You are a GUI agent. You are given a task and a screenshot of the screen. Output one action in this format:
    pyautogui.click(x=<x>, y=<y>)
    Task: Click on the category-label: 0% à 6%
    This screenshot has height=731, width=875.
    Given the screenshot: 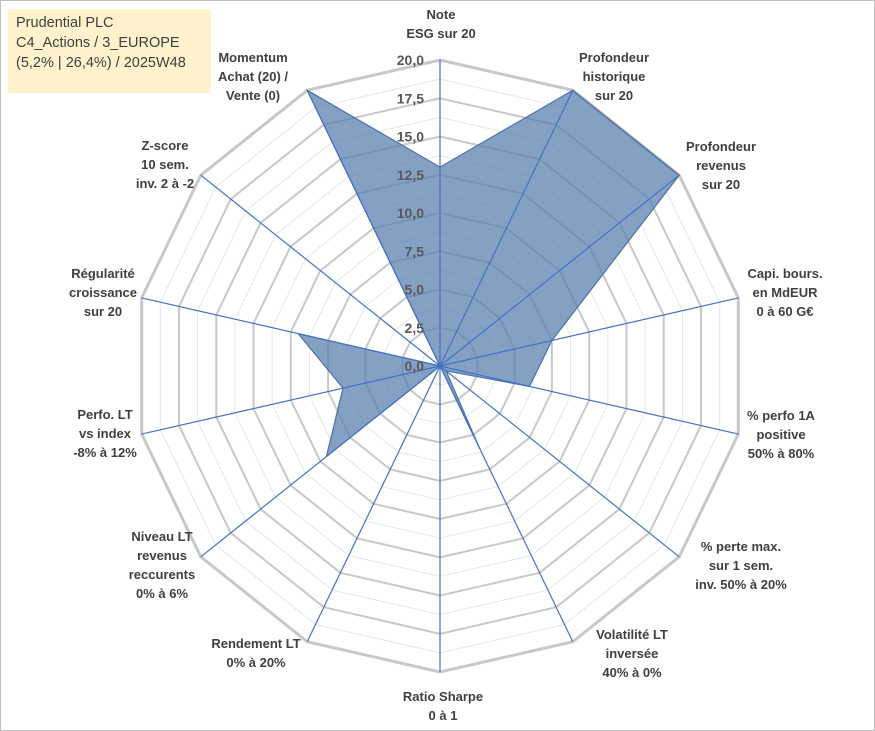 What is the action you would take?
    pyautogui.click(x=162, y=593)
    